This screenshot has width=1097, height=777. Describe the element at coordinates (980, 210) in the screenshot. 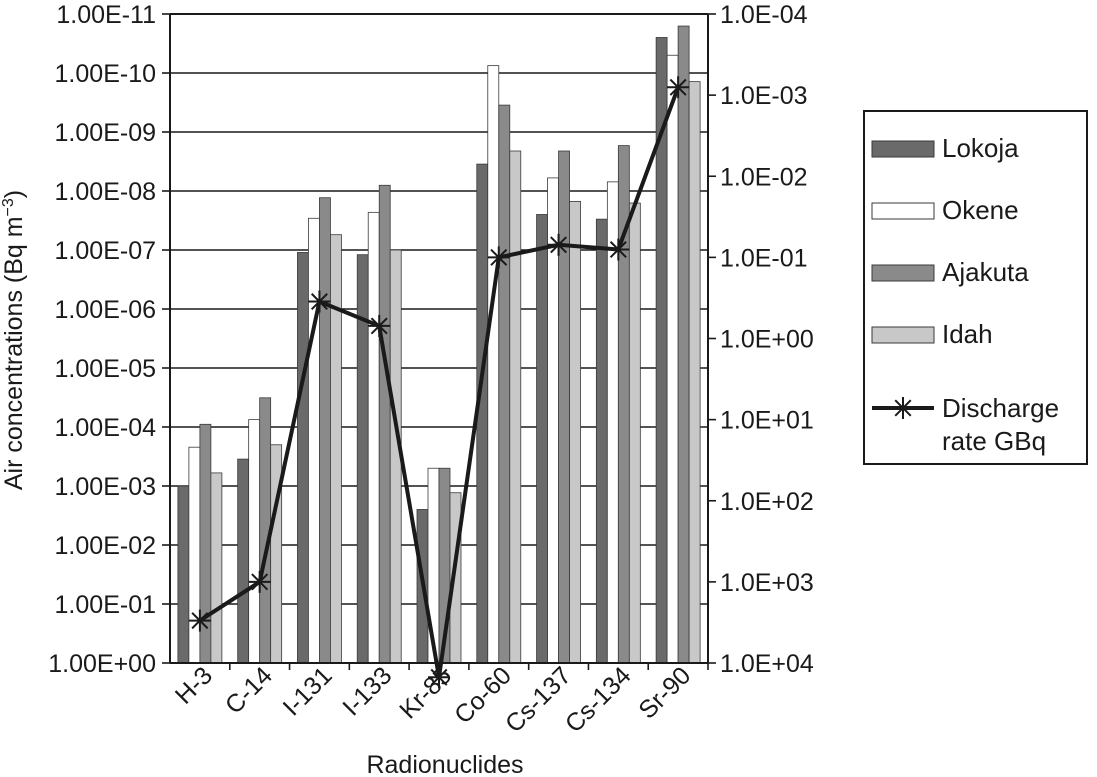

I see `legend-label: Okene` at that location.